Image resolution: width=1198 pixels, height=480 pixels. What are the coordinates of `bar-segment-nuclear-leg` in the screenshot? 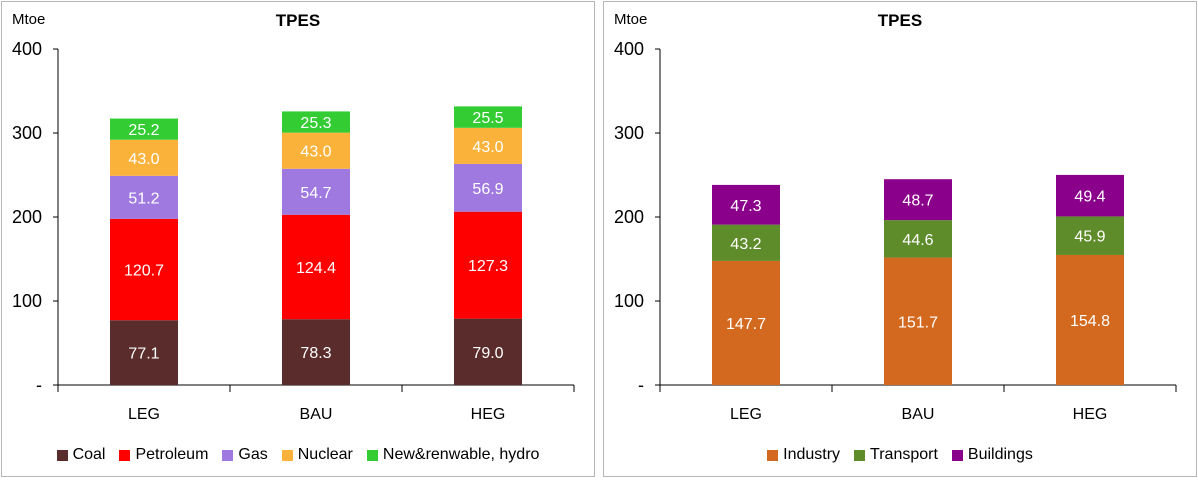 It's located at (144, 157).